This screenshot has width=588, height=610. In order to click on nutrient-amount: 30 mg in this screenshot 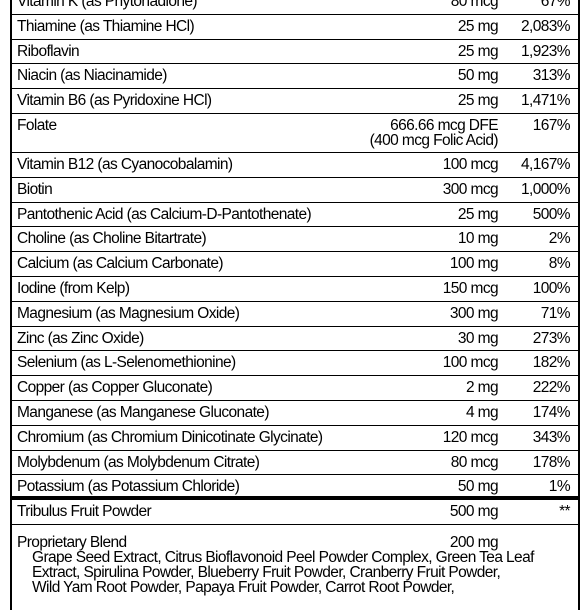, I will do `click(478, 338)`.